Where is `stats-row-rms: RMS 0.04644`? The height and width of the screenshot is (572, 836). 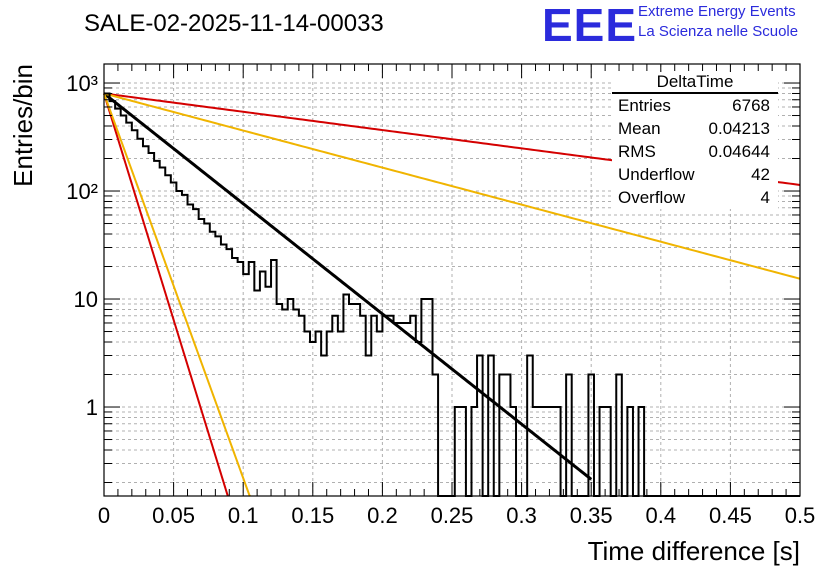 stats-row-rms: RMS 0.04644 is located at coordinates (695, 151).